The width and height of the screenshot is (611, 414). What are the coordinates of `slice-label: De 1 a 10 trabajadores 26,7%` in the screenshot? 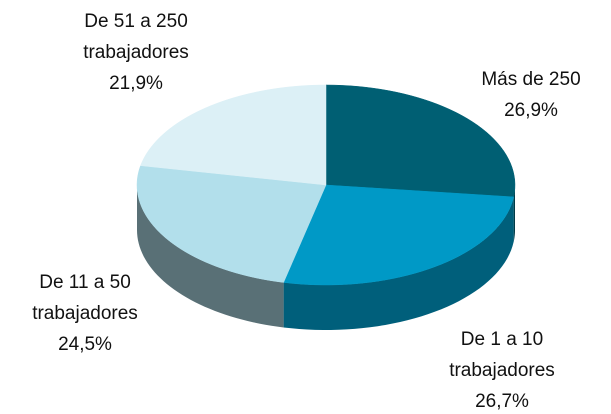 It's located at (502, 369).